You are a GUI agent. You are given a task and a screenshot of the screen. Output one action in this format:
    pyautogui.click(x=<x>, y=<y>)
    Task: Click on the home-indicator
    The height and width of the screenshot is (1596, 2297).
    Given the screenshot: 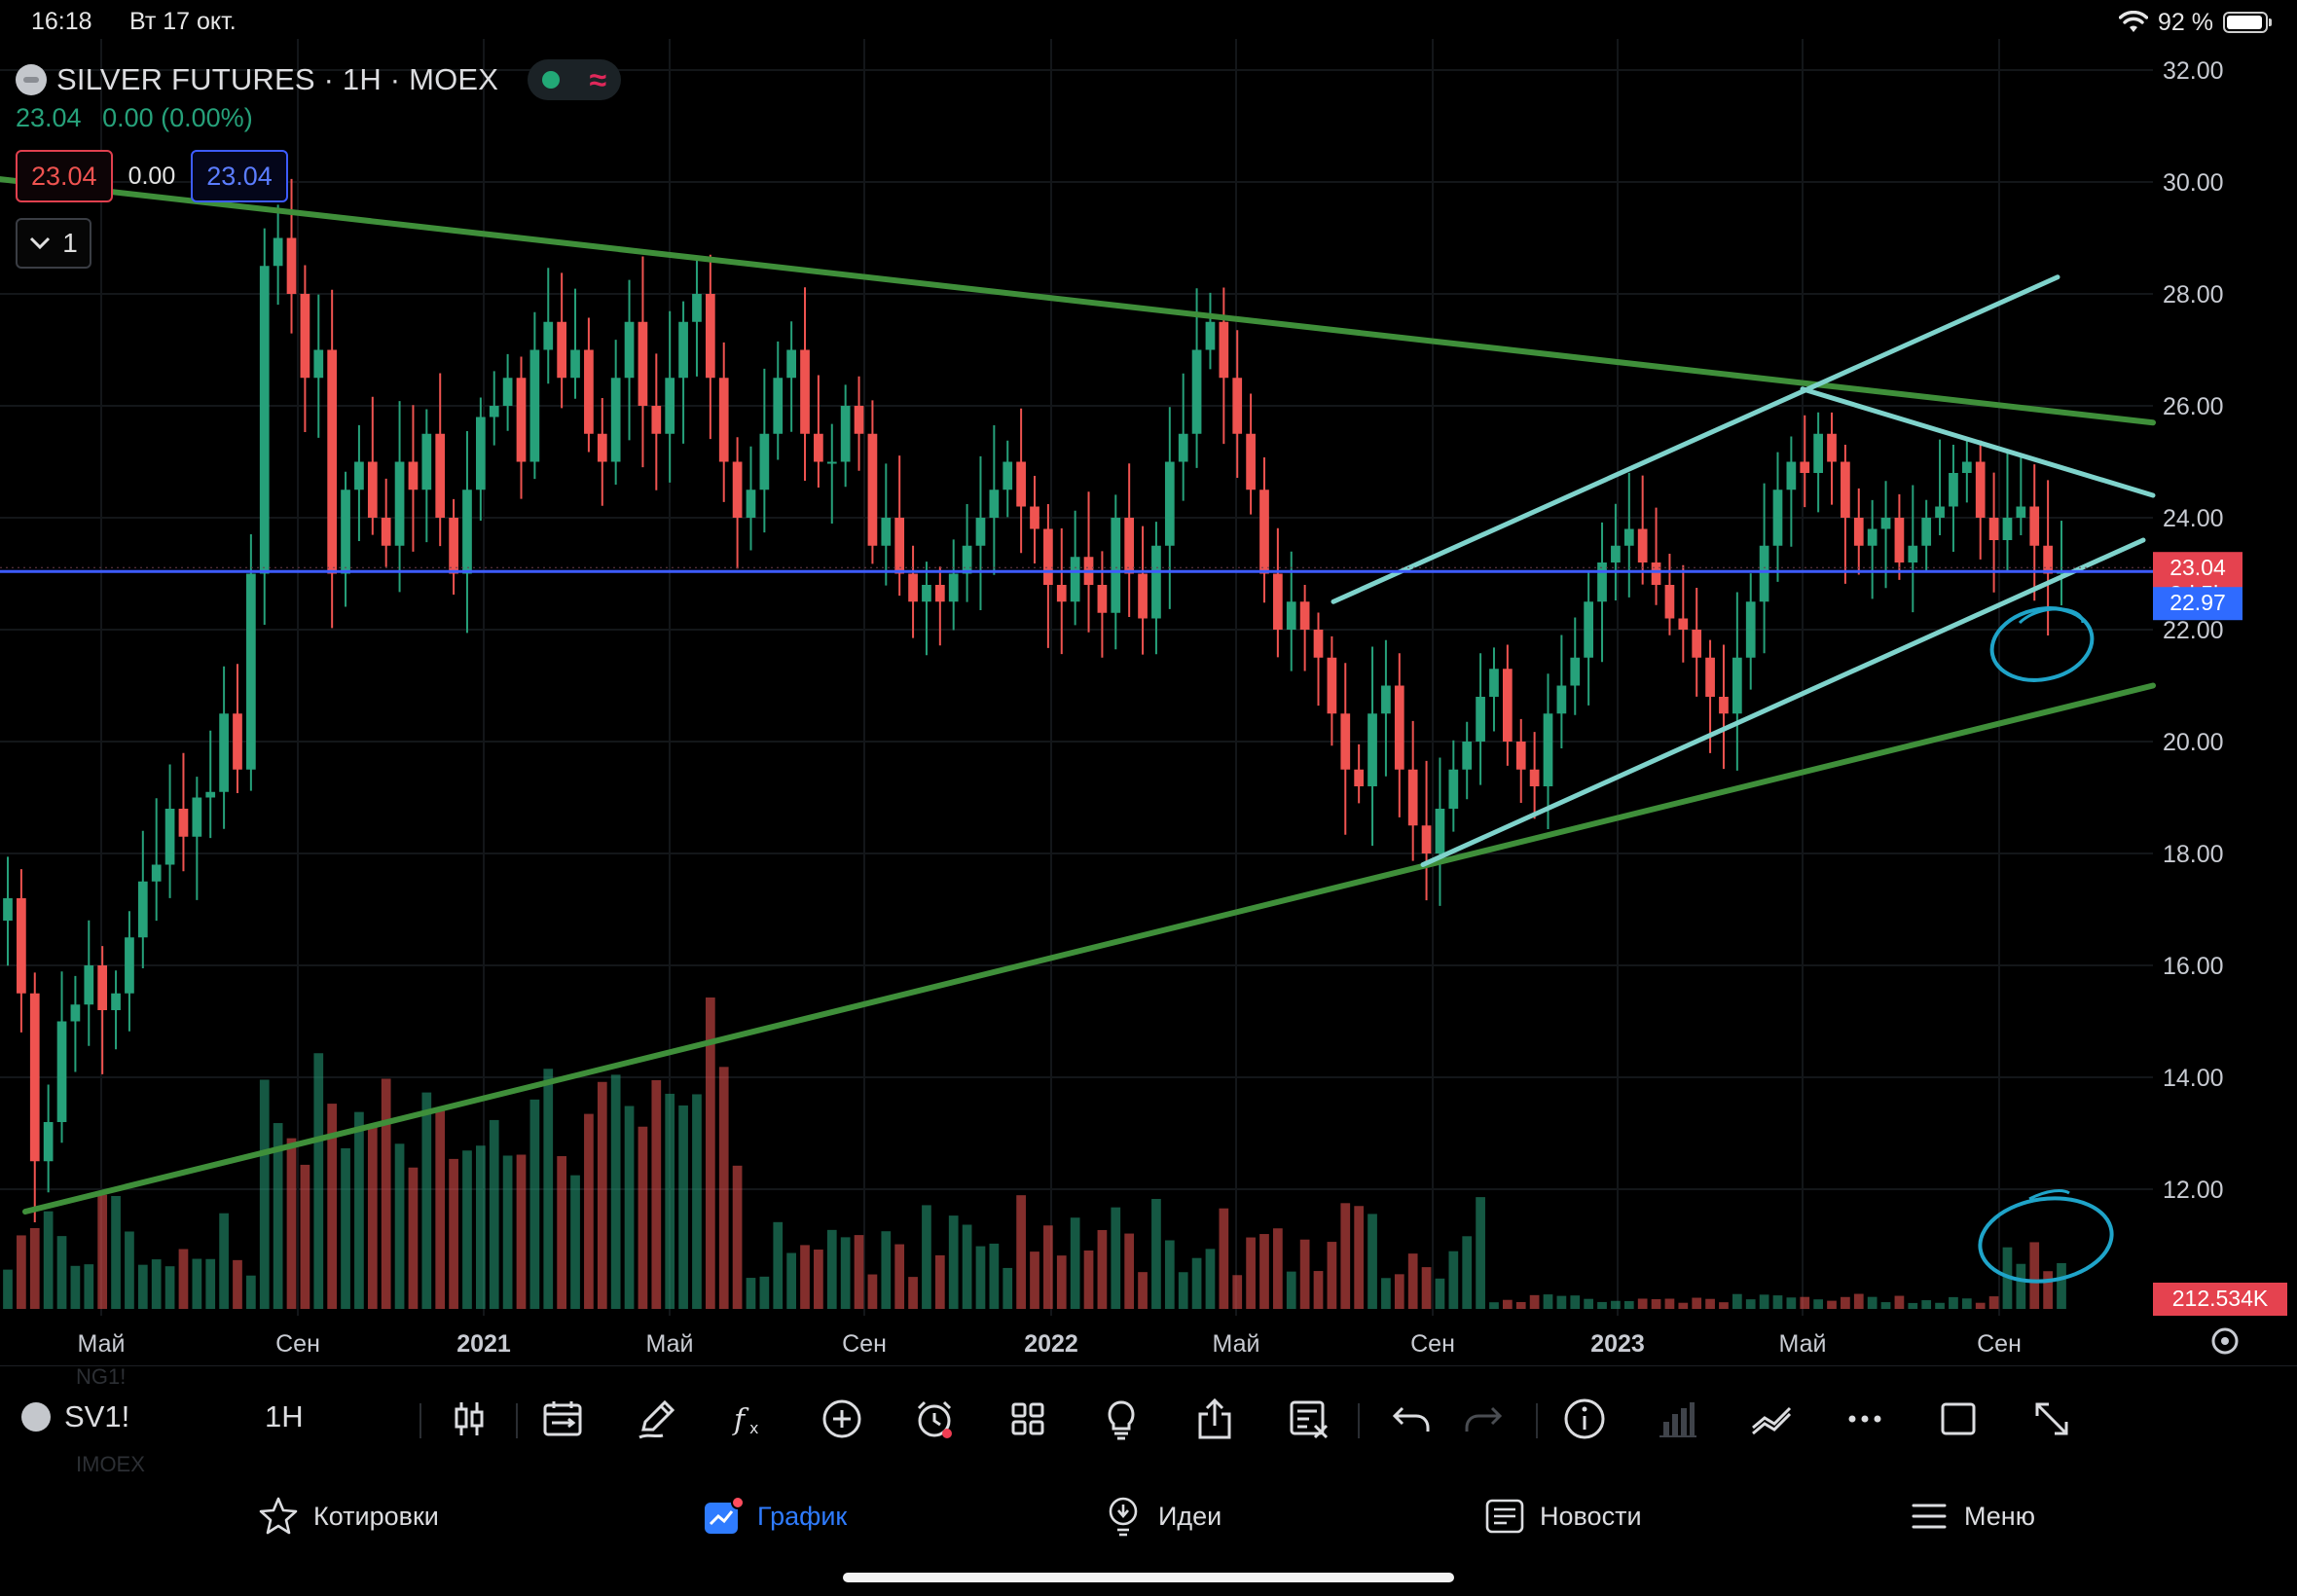 What is the action you would take?
    pyautogui.click(x=1148, y=1577)
    